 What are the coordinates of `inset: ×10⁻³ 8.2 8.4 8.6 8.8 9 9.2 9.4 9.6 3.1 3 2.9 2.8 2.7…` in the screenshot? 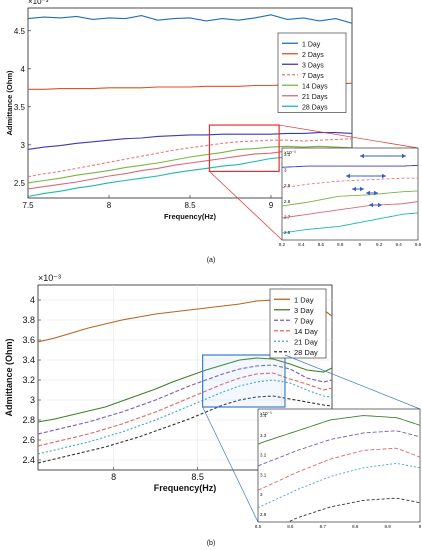 It's located at (315, 185).